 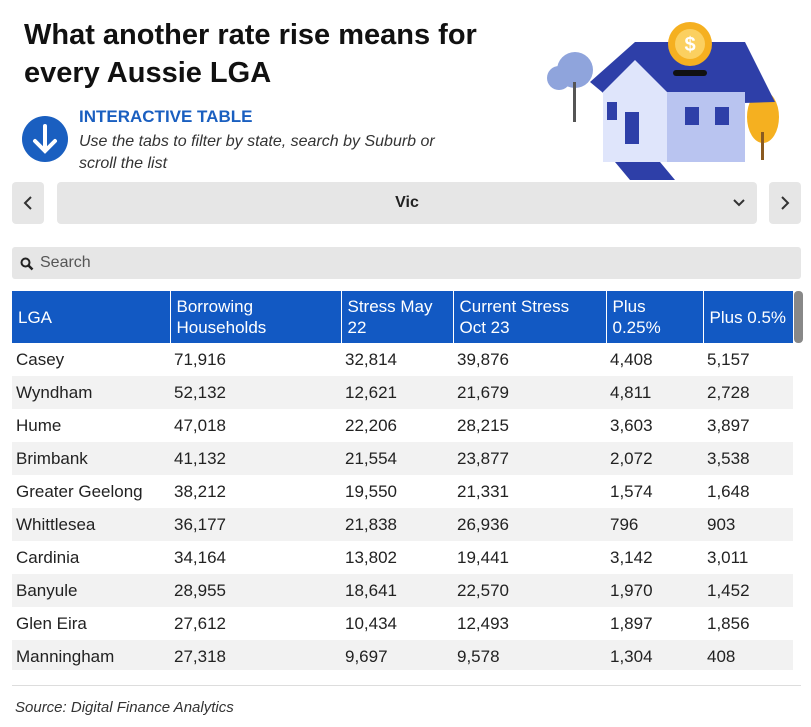 I want to click on table-cell: 3,142, so click(x=631, y=557).